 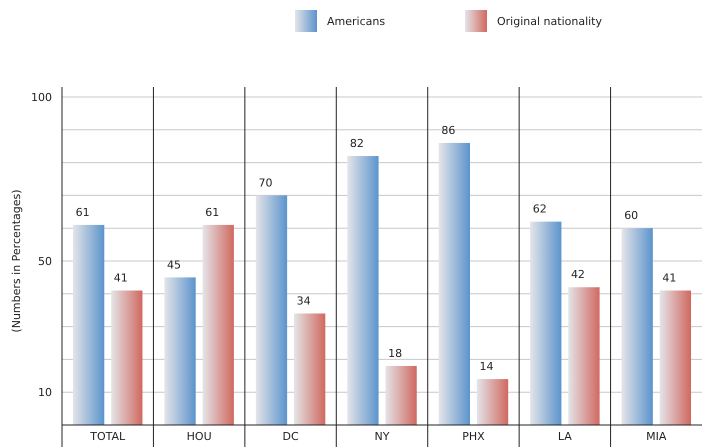 I want to click on legend-label: Americans, so click(x=356, y=21).